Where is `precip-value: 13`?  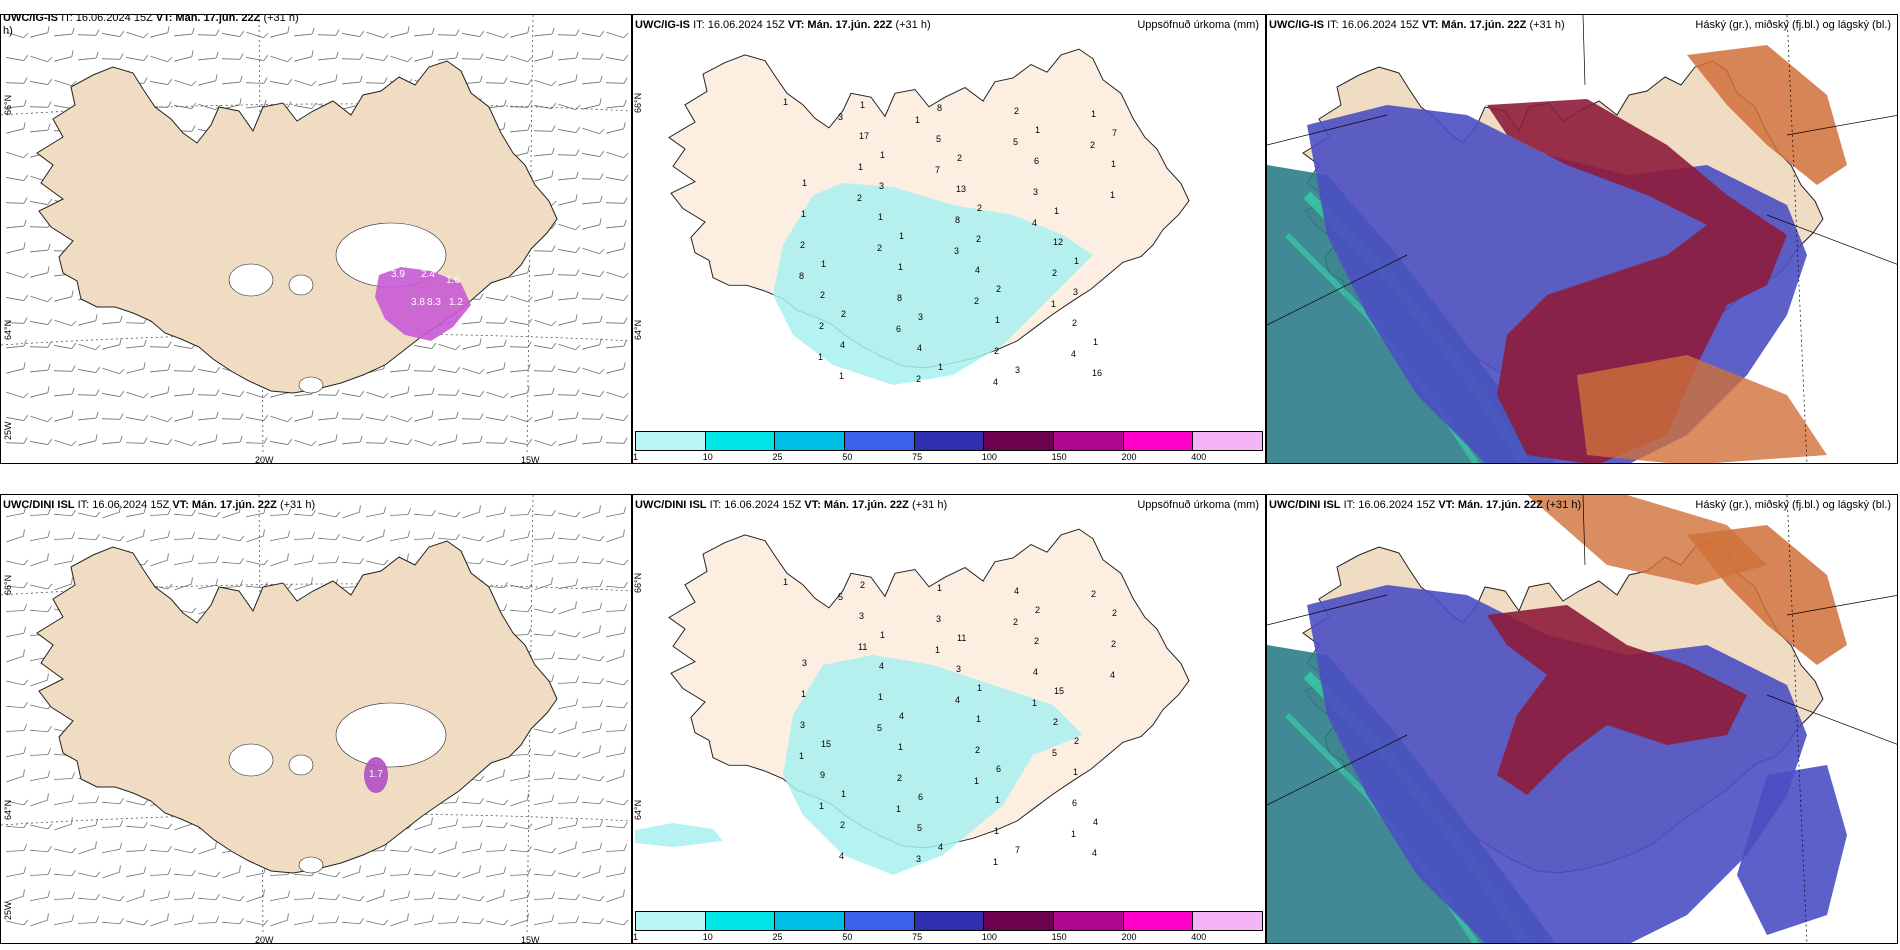 precip-value: 13 is located at coordinates (961, 189).